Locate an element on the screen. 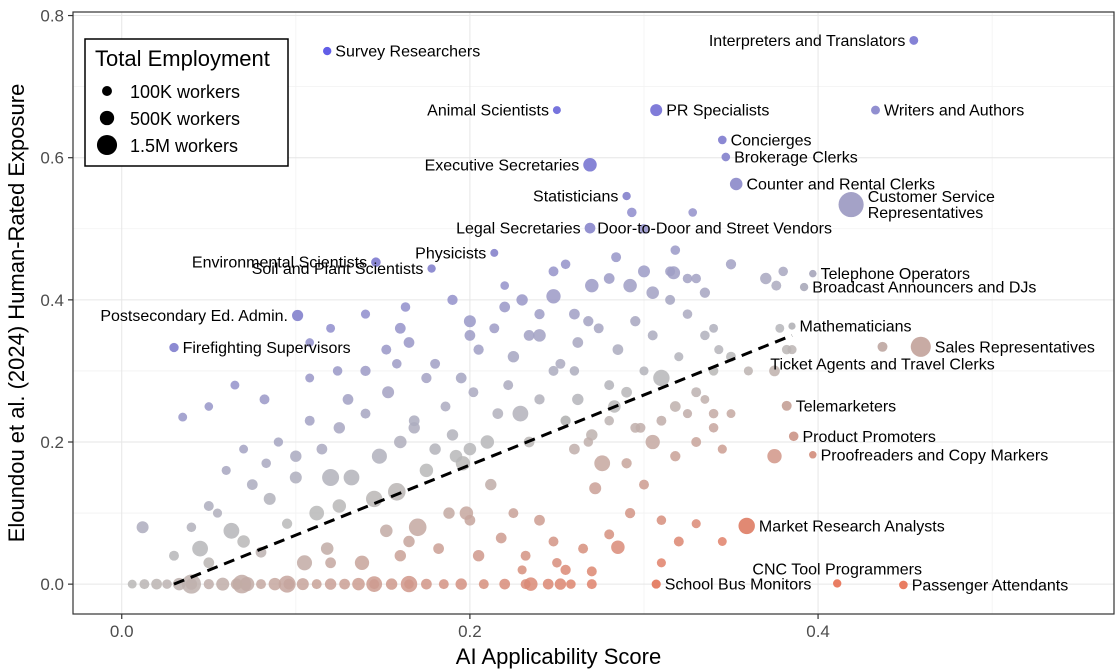 This screenshot has width=1116, height=669. legend-size-marker is located at coordinates (107, 118).